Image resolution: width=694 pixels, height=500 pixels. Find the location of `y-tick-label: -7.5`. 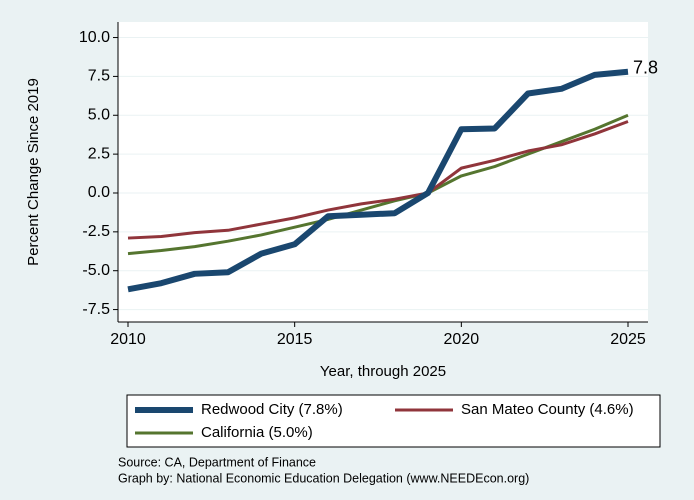

y-tick-label: -7.5 is located at coordinates (96, 309).